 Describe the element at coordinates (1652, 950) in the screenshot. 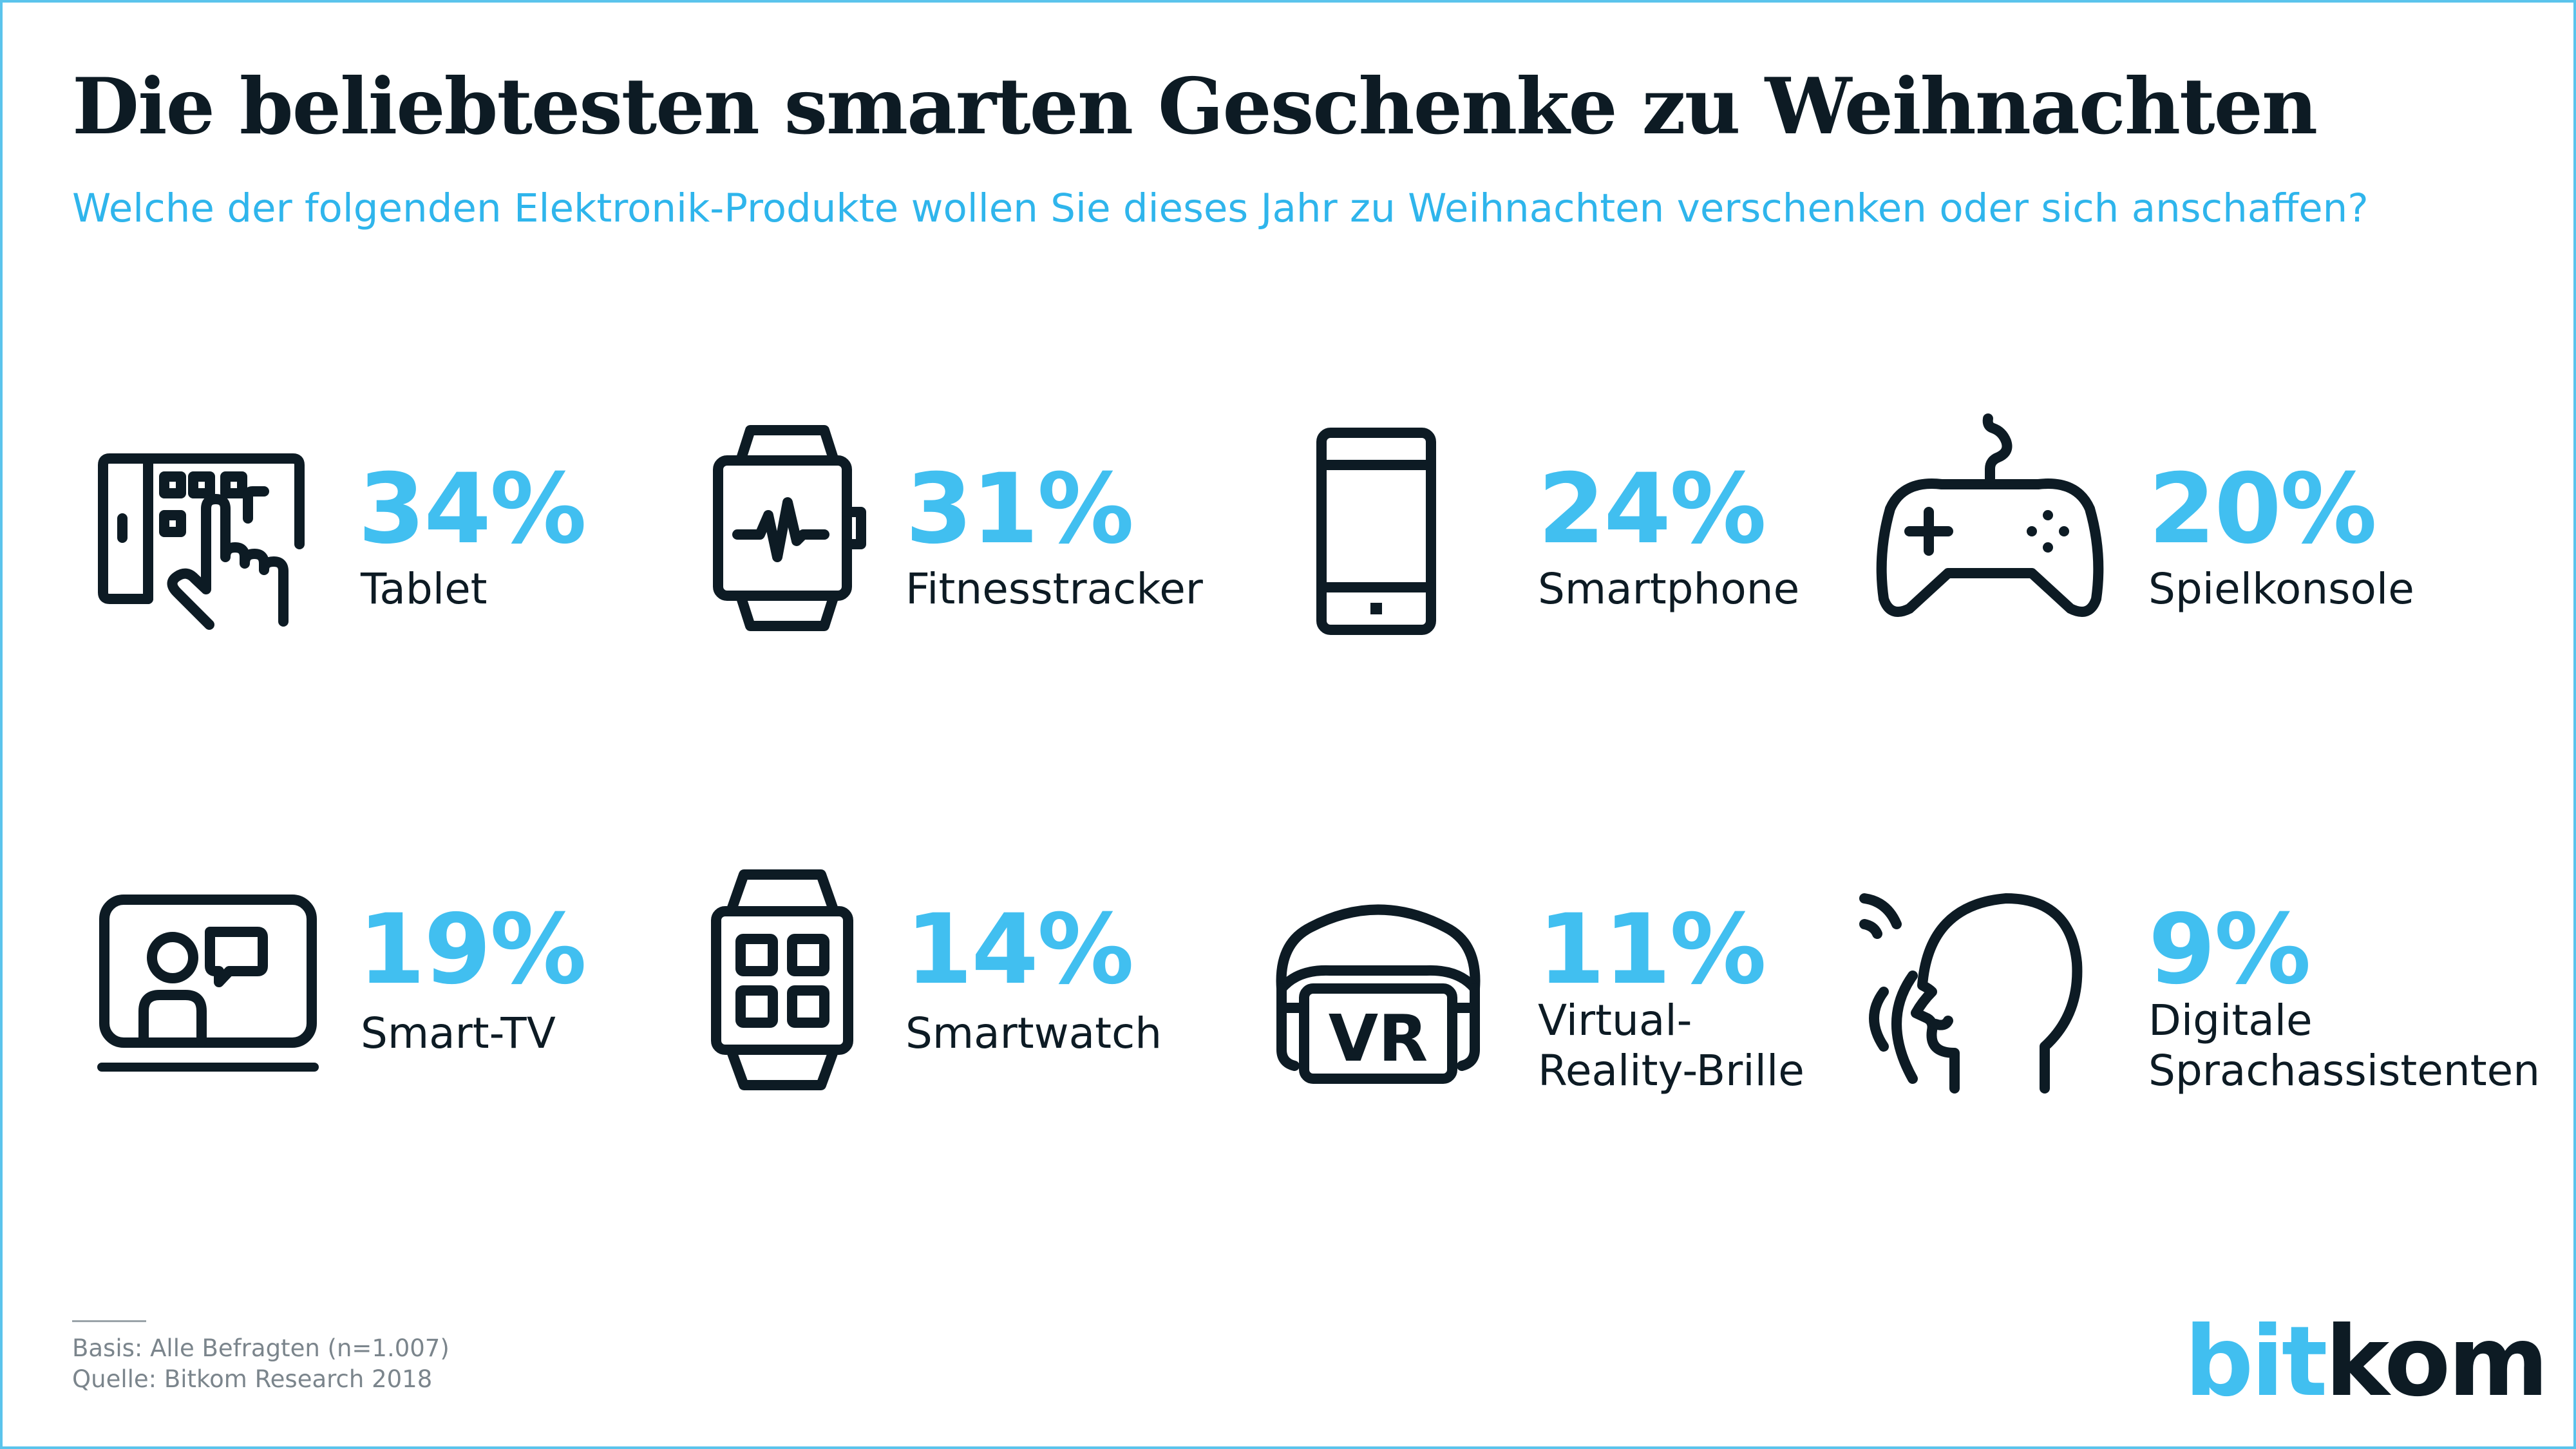

I see `value-vr: 11%` at that location.